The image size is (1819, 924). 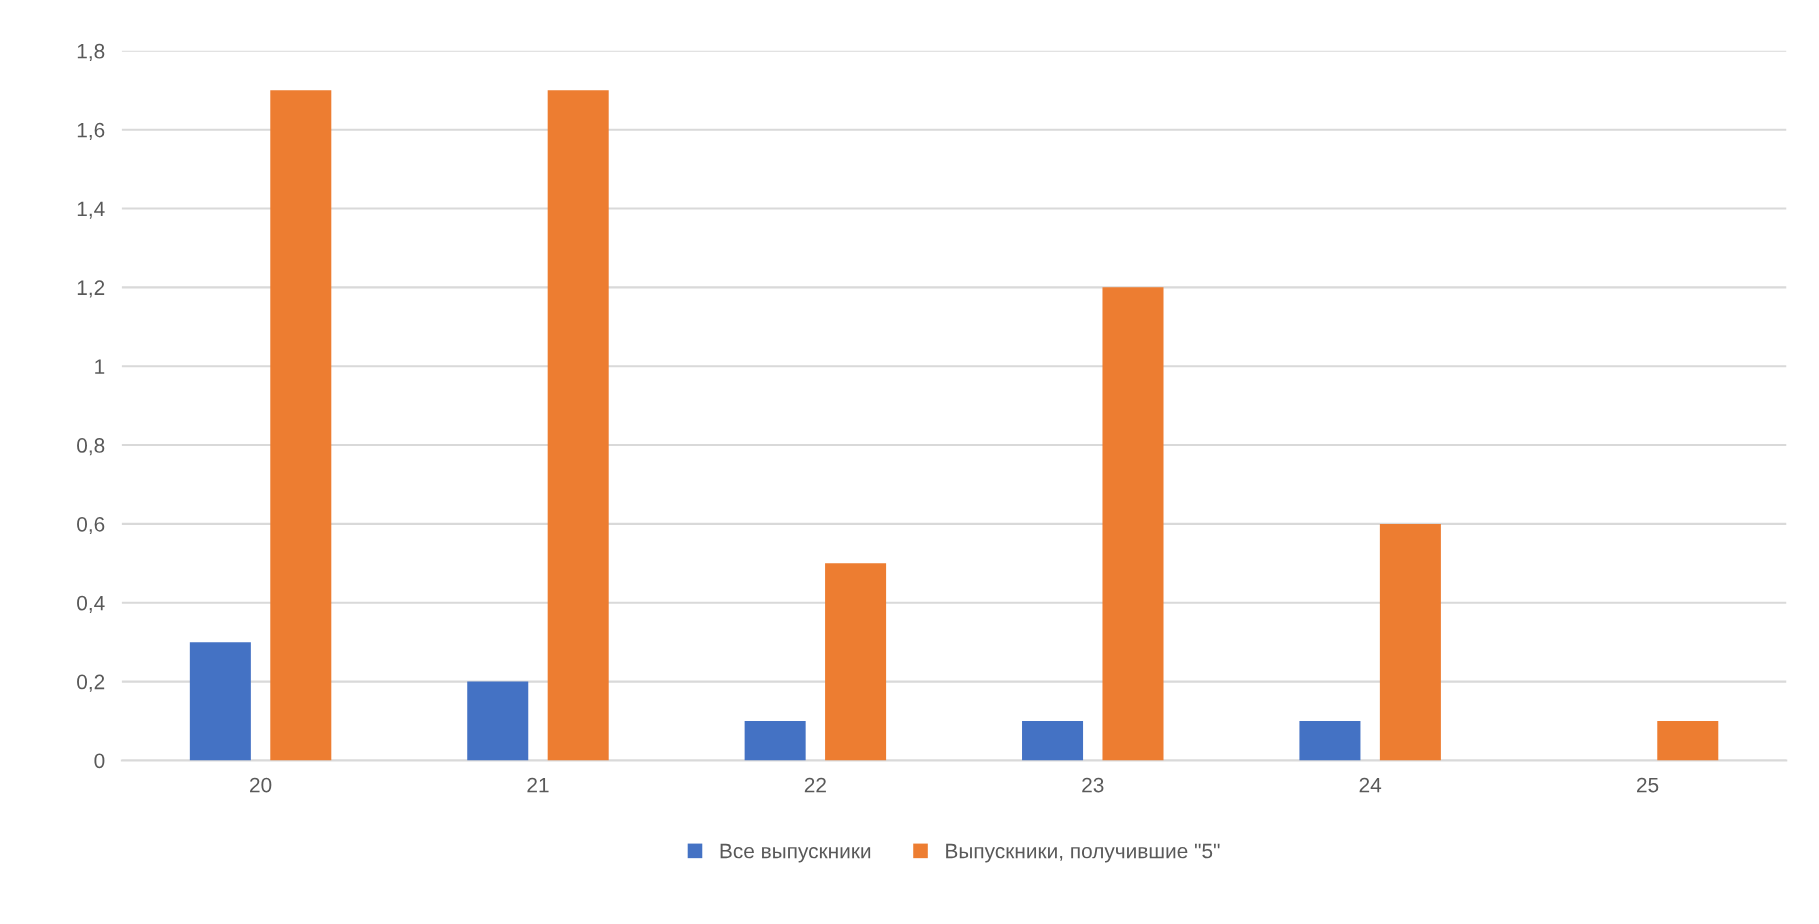 What do you see at coordinates (91, 52) in the screenshot?
I see `y-tick-label: 1,8` at bounding box center [91, 52].